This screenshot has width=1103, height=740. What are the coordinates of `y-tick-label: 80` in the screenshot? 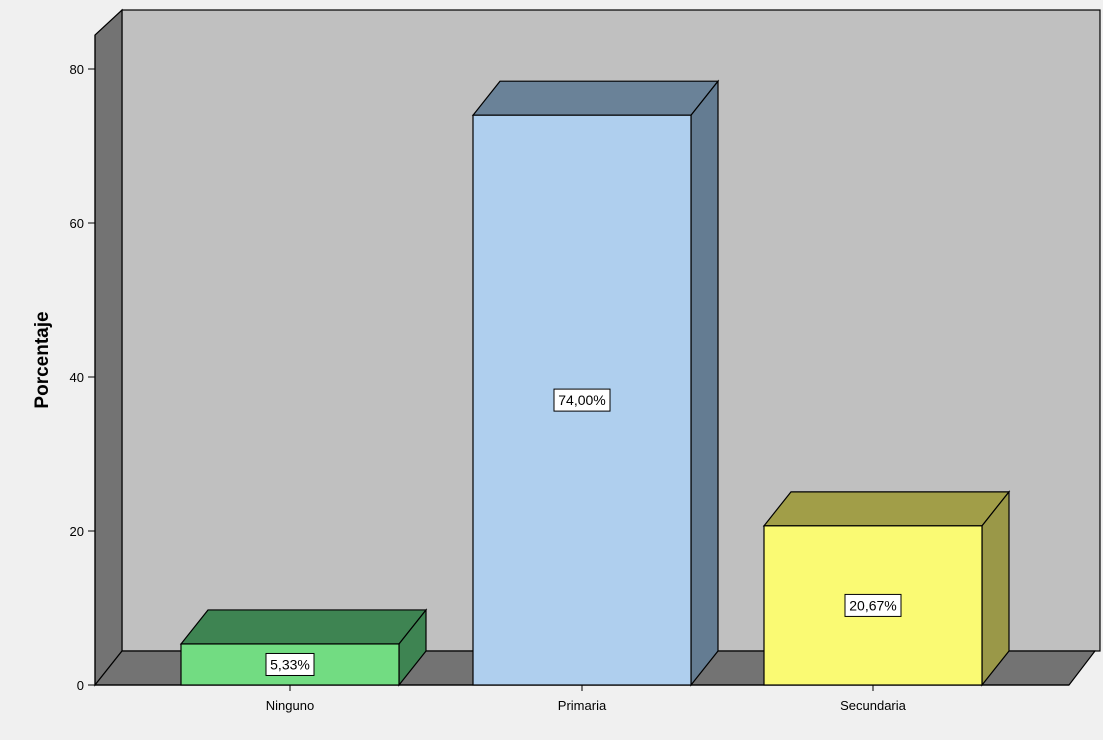 It's located at (77, 69).